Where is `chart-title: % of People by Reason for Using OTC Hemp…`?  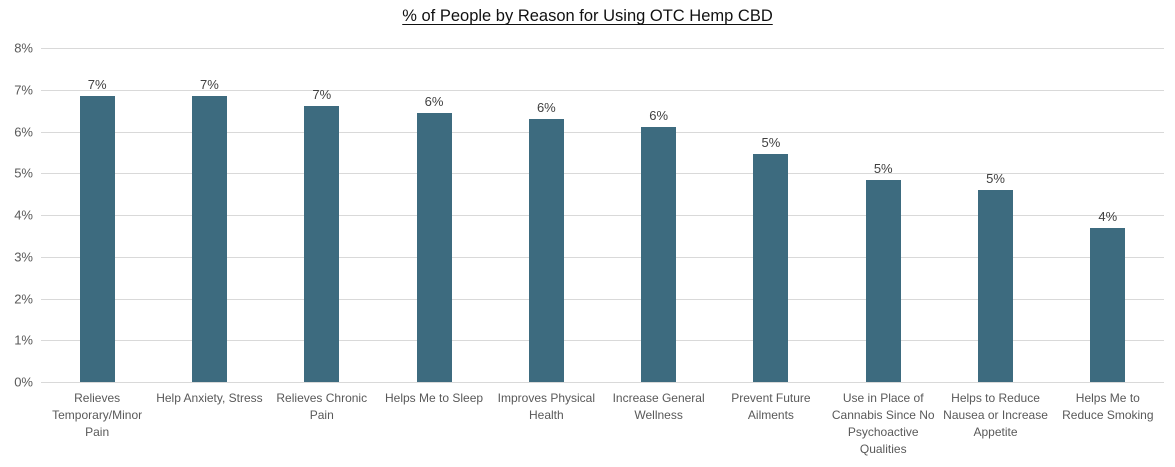 chart-title: % of People by Reason for Using OTC Hemp… is located at coordinates (587, 16).